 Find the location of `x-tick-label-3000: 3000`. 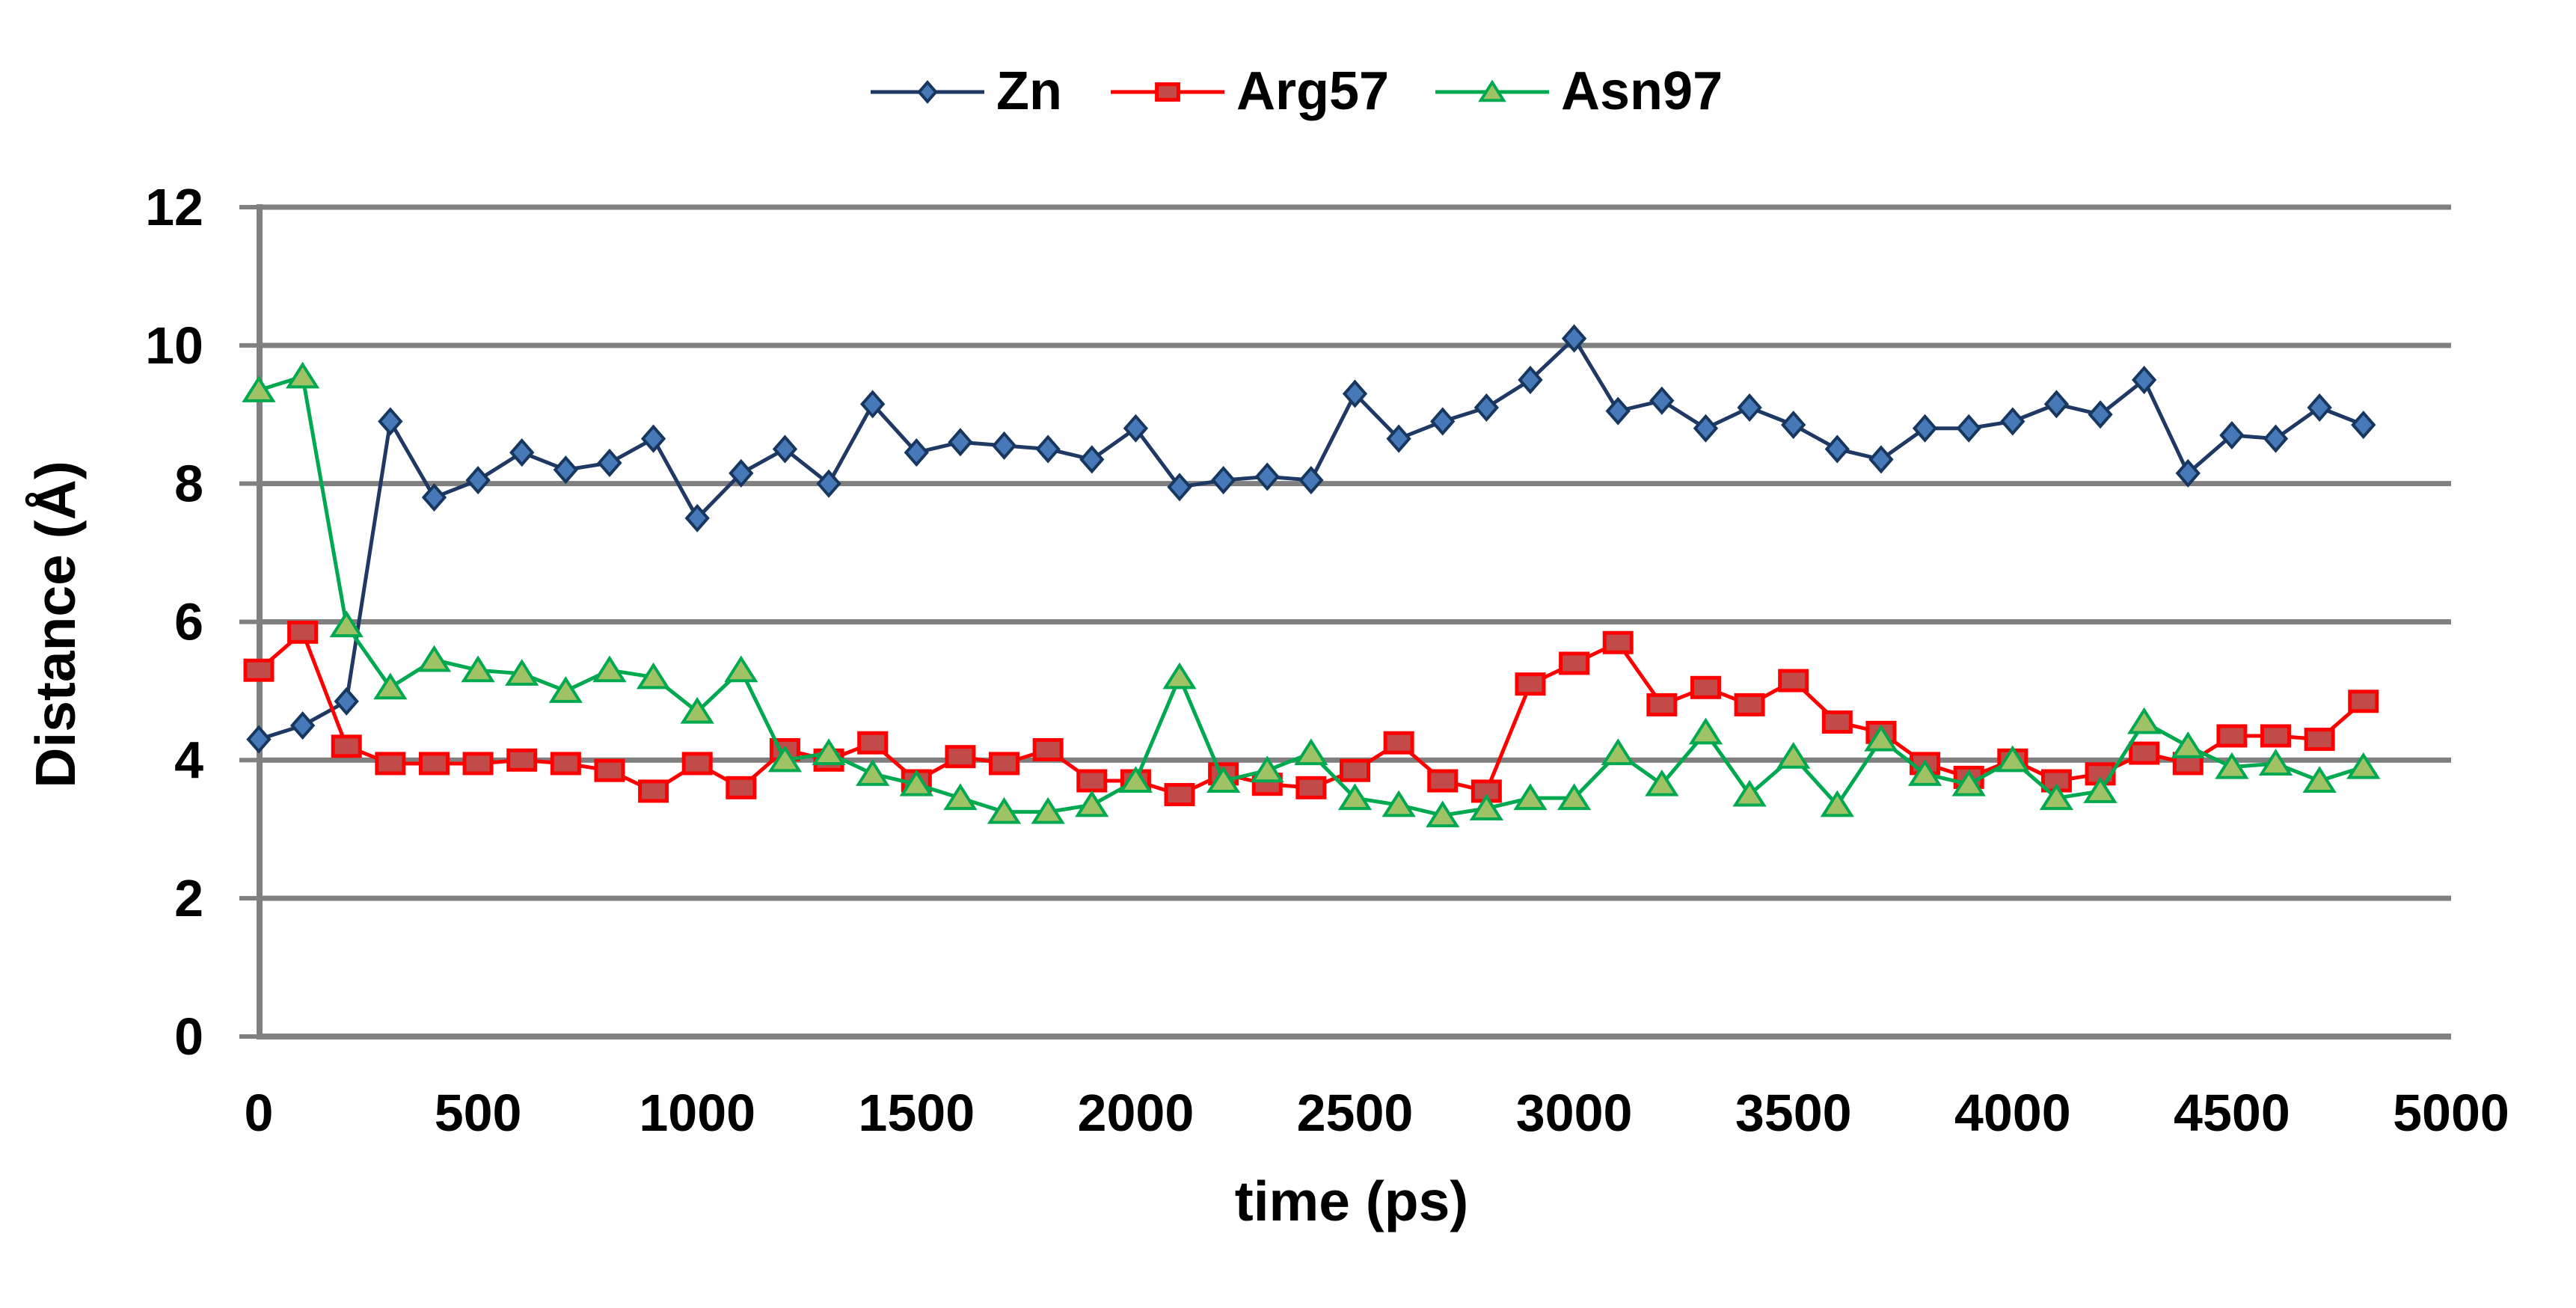

x-tick-label-3000: 3000 is located at coordinates (1574, 1113).